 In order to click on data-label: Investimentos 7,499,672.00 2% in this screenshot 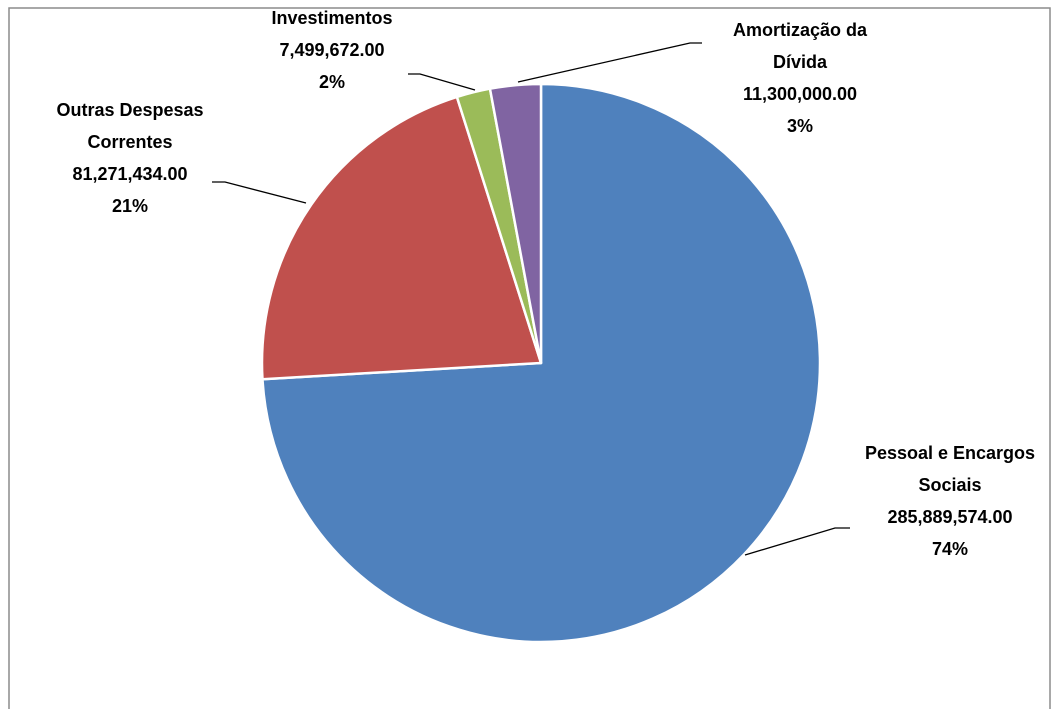, I will do `click(332, 50)`.